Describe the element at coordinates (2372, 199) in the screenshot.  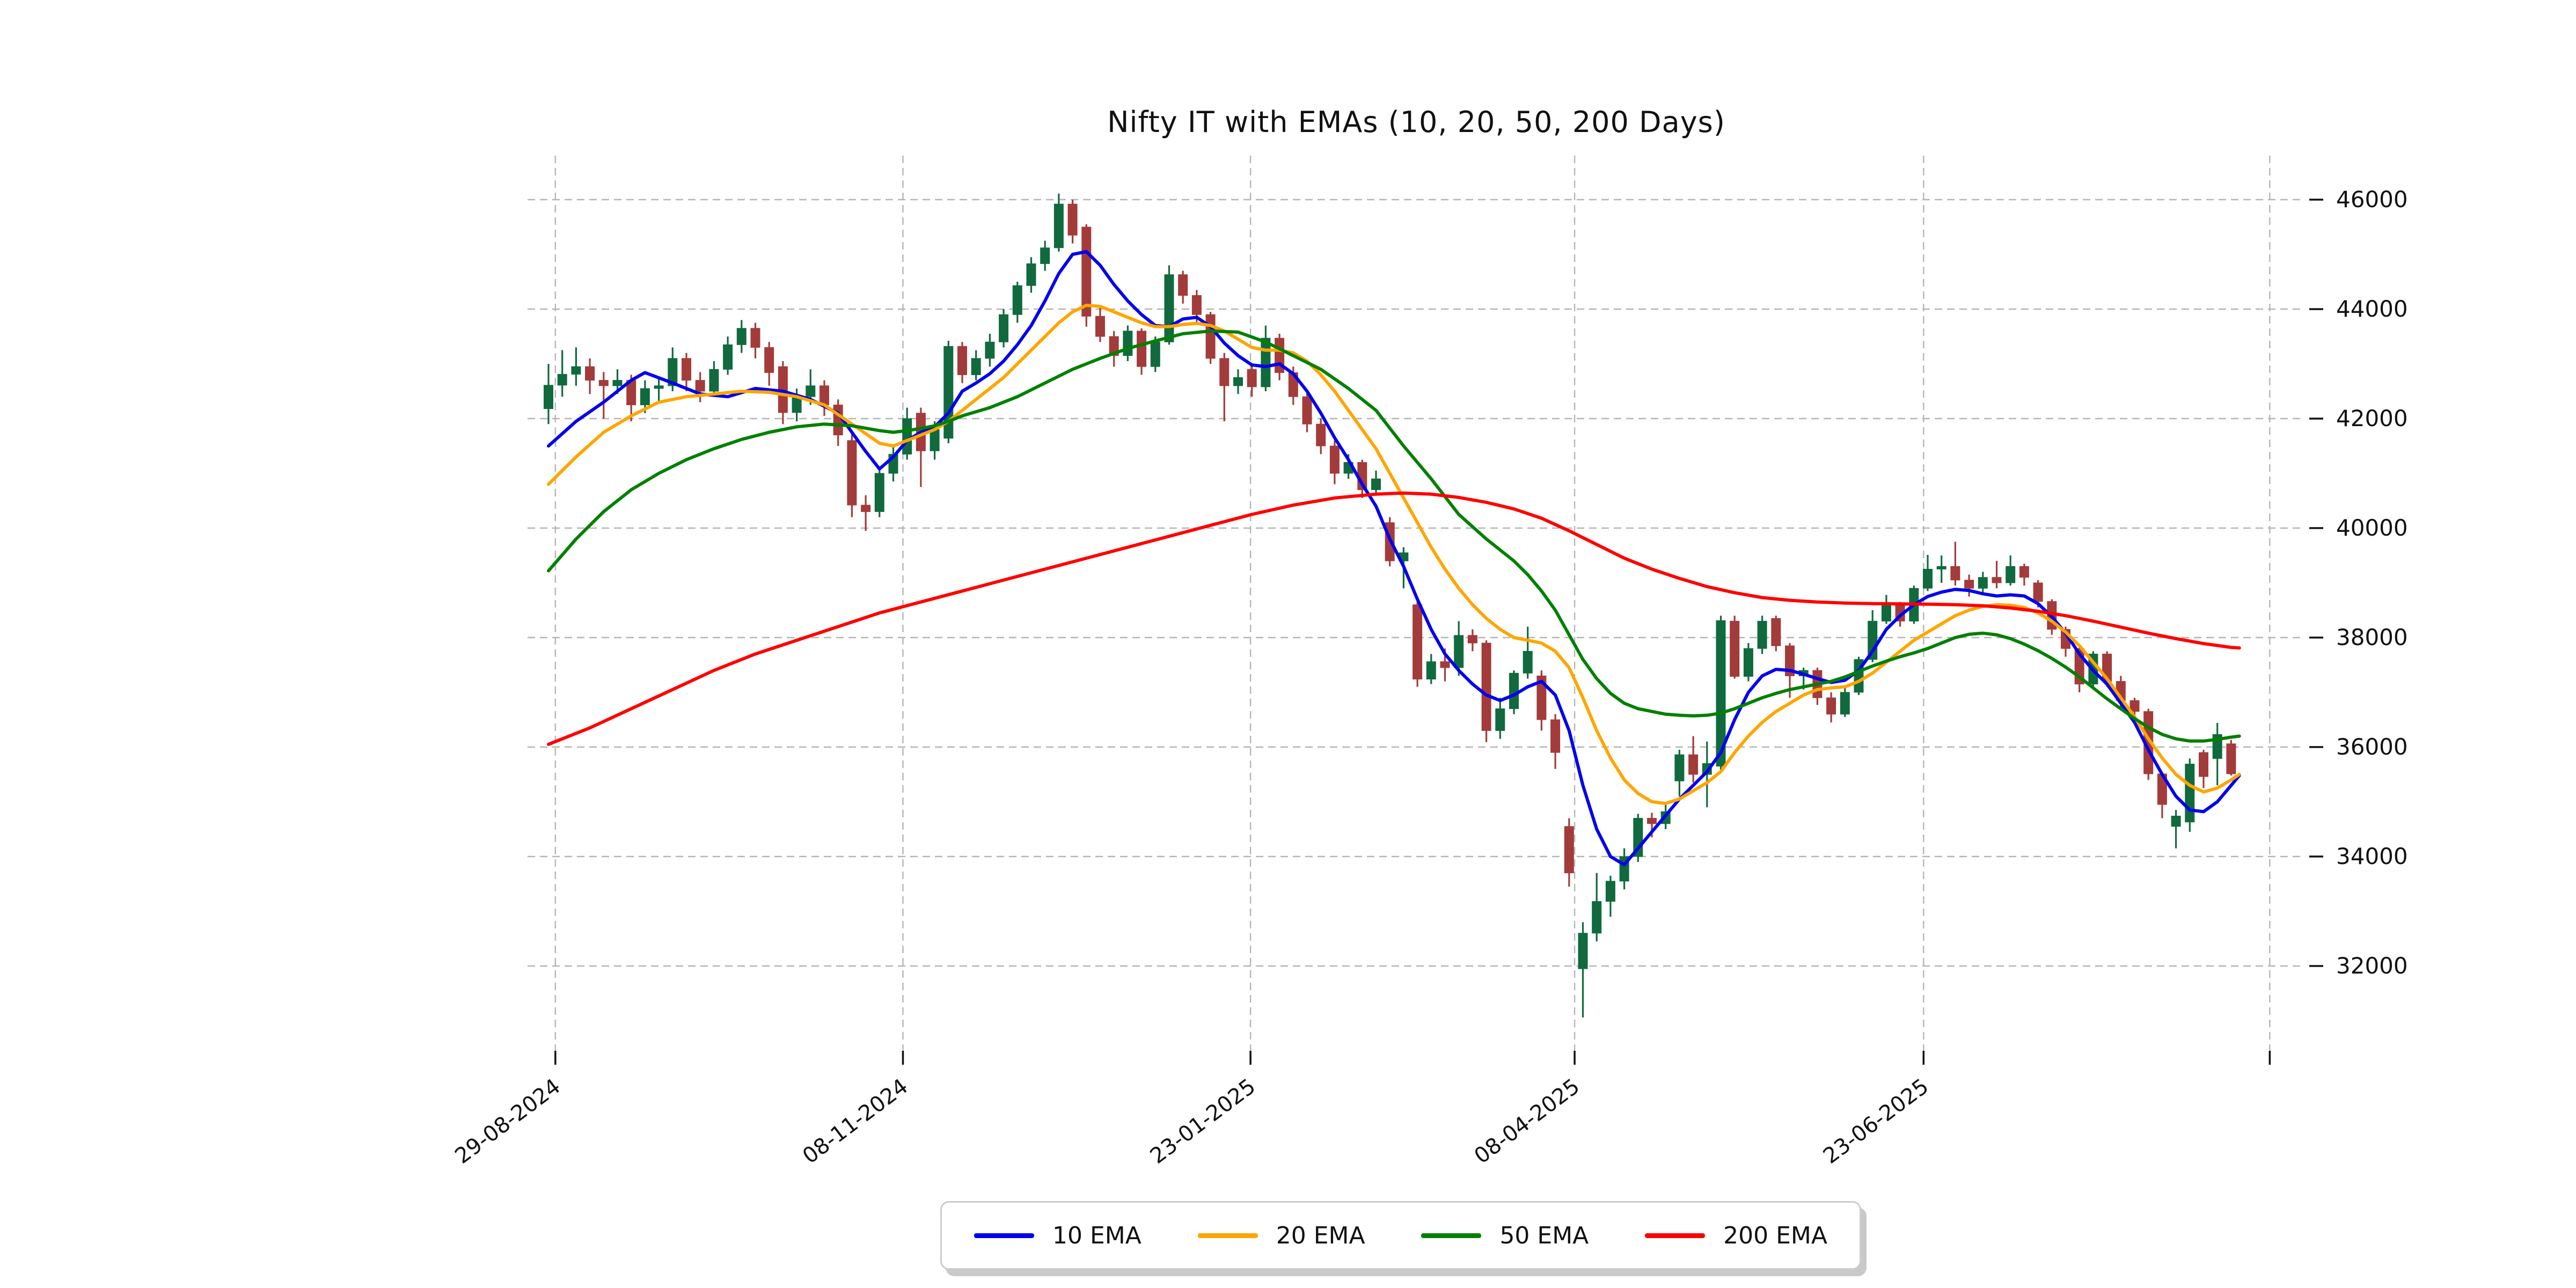
I see `y-tick-label: 46000` at that location.